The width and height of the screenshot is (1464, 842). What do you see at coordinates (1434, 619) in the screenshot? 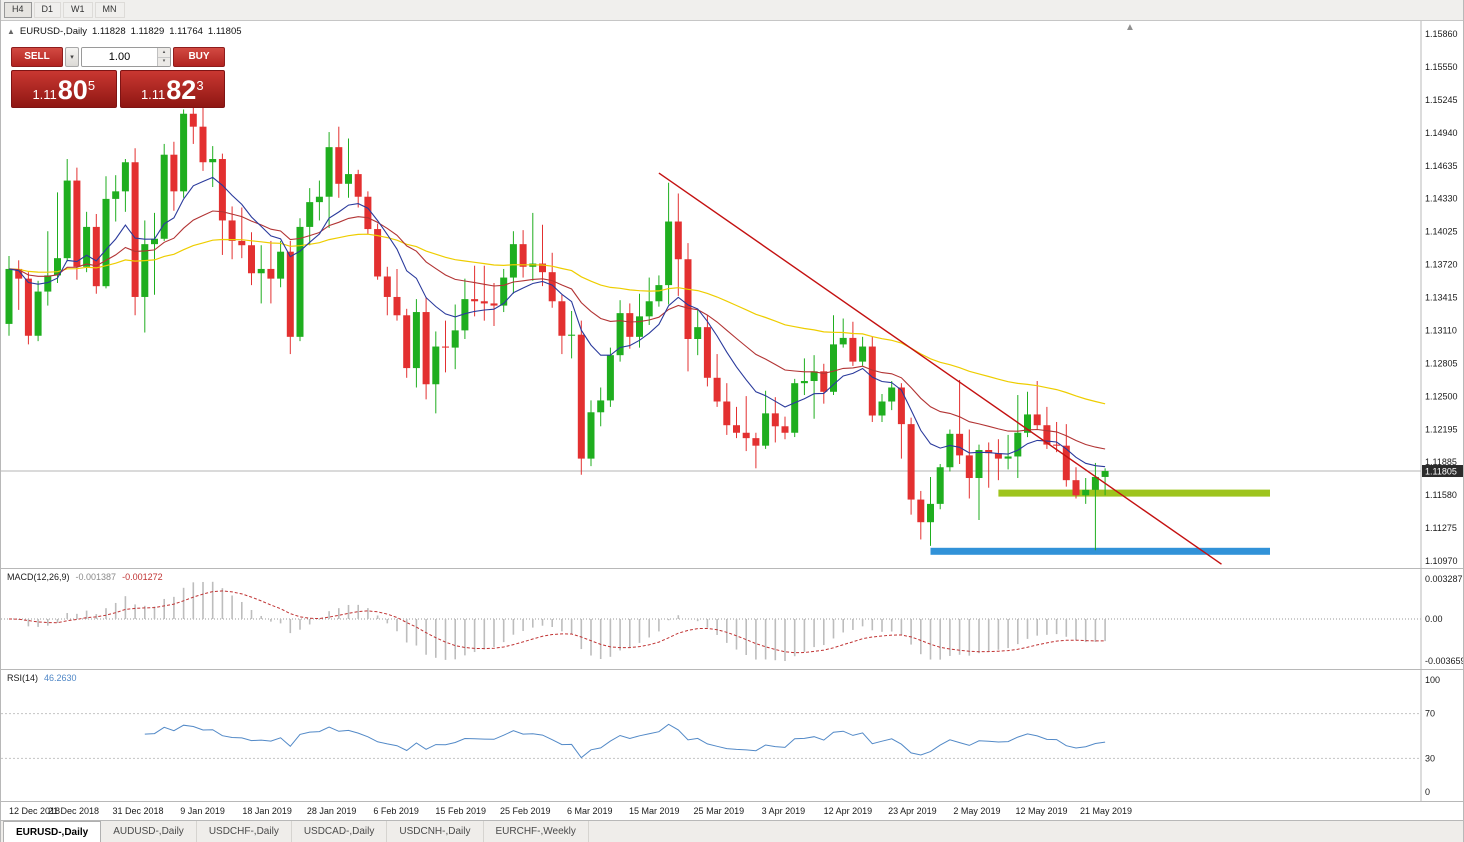
I see `svg-text: 0.00` at bounding box center [1434, 619].